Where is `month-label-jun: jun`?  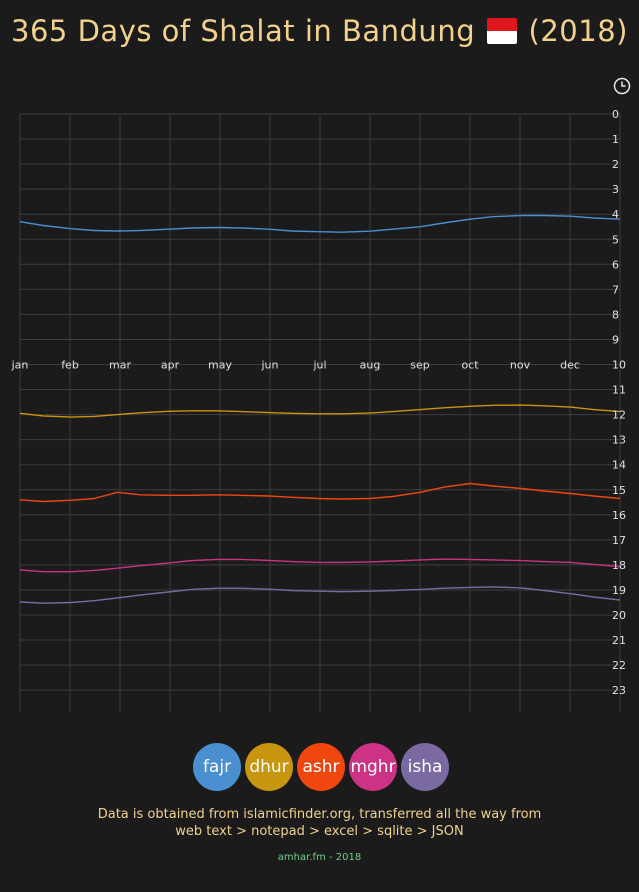
month-label-jun: jun is located at coordinates (270, 365).